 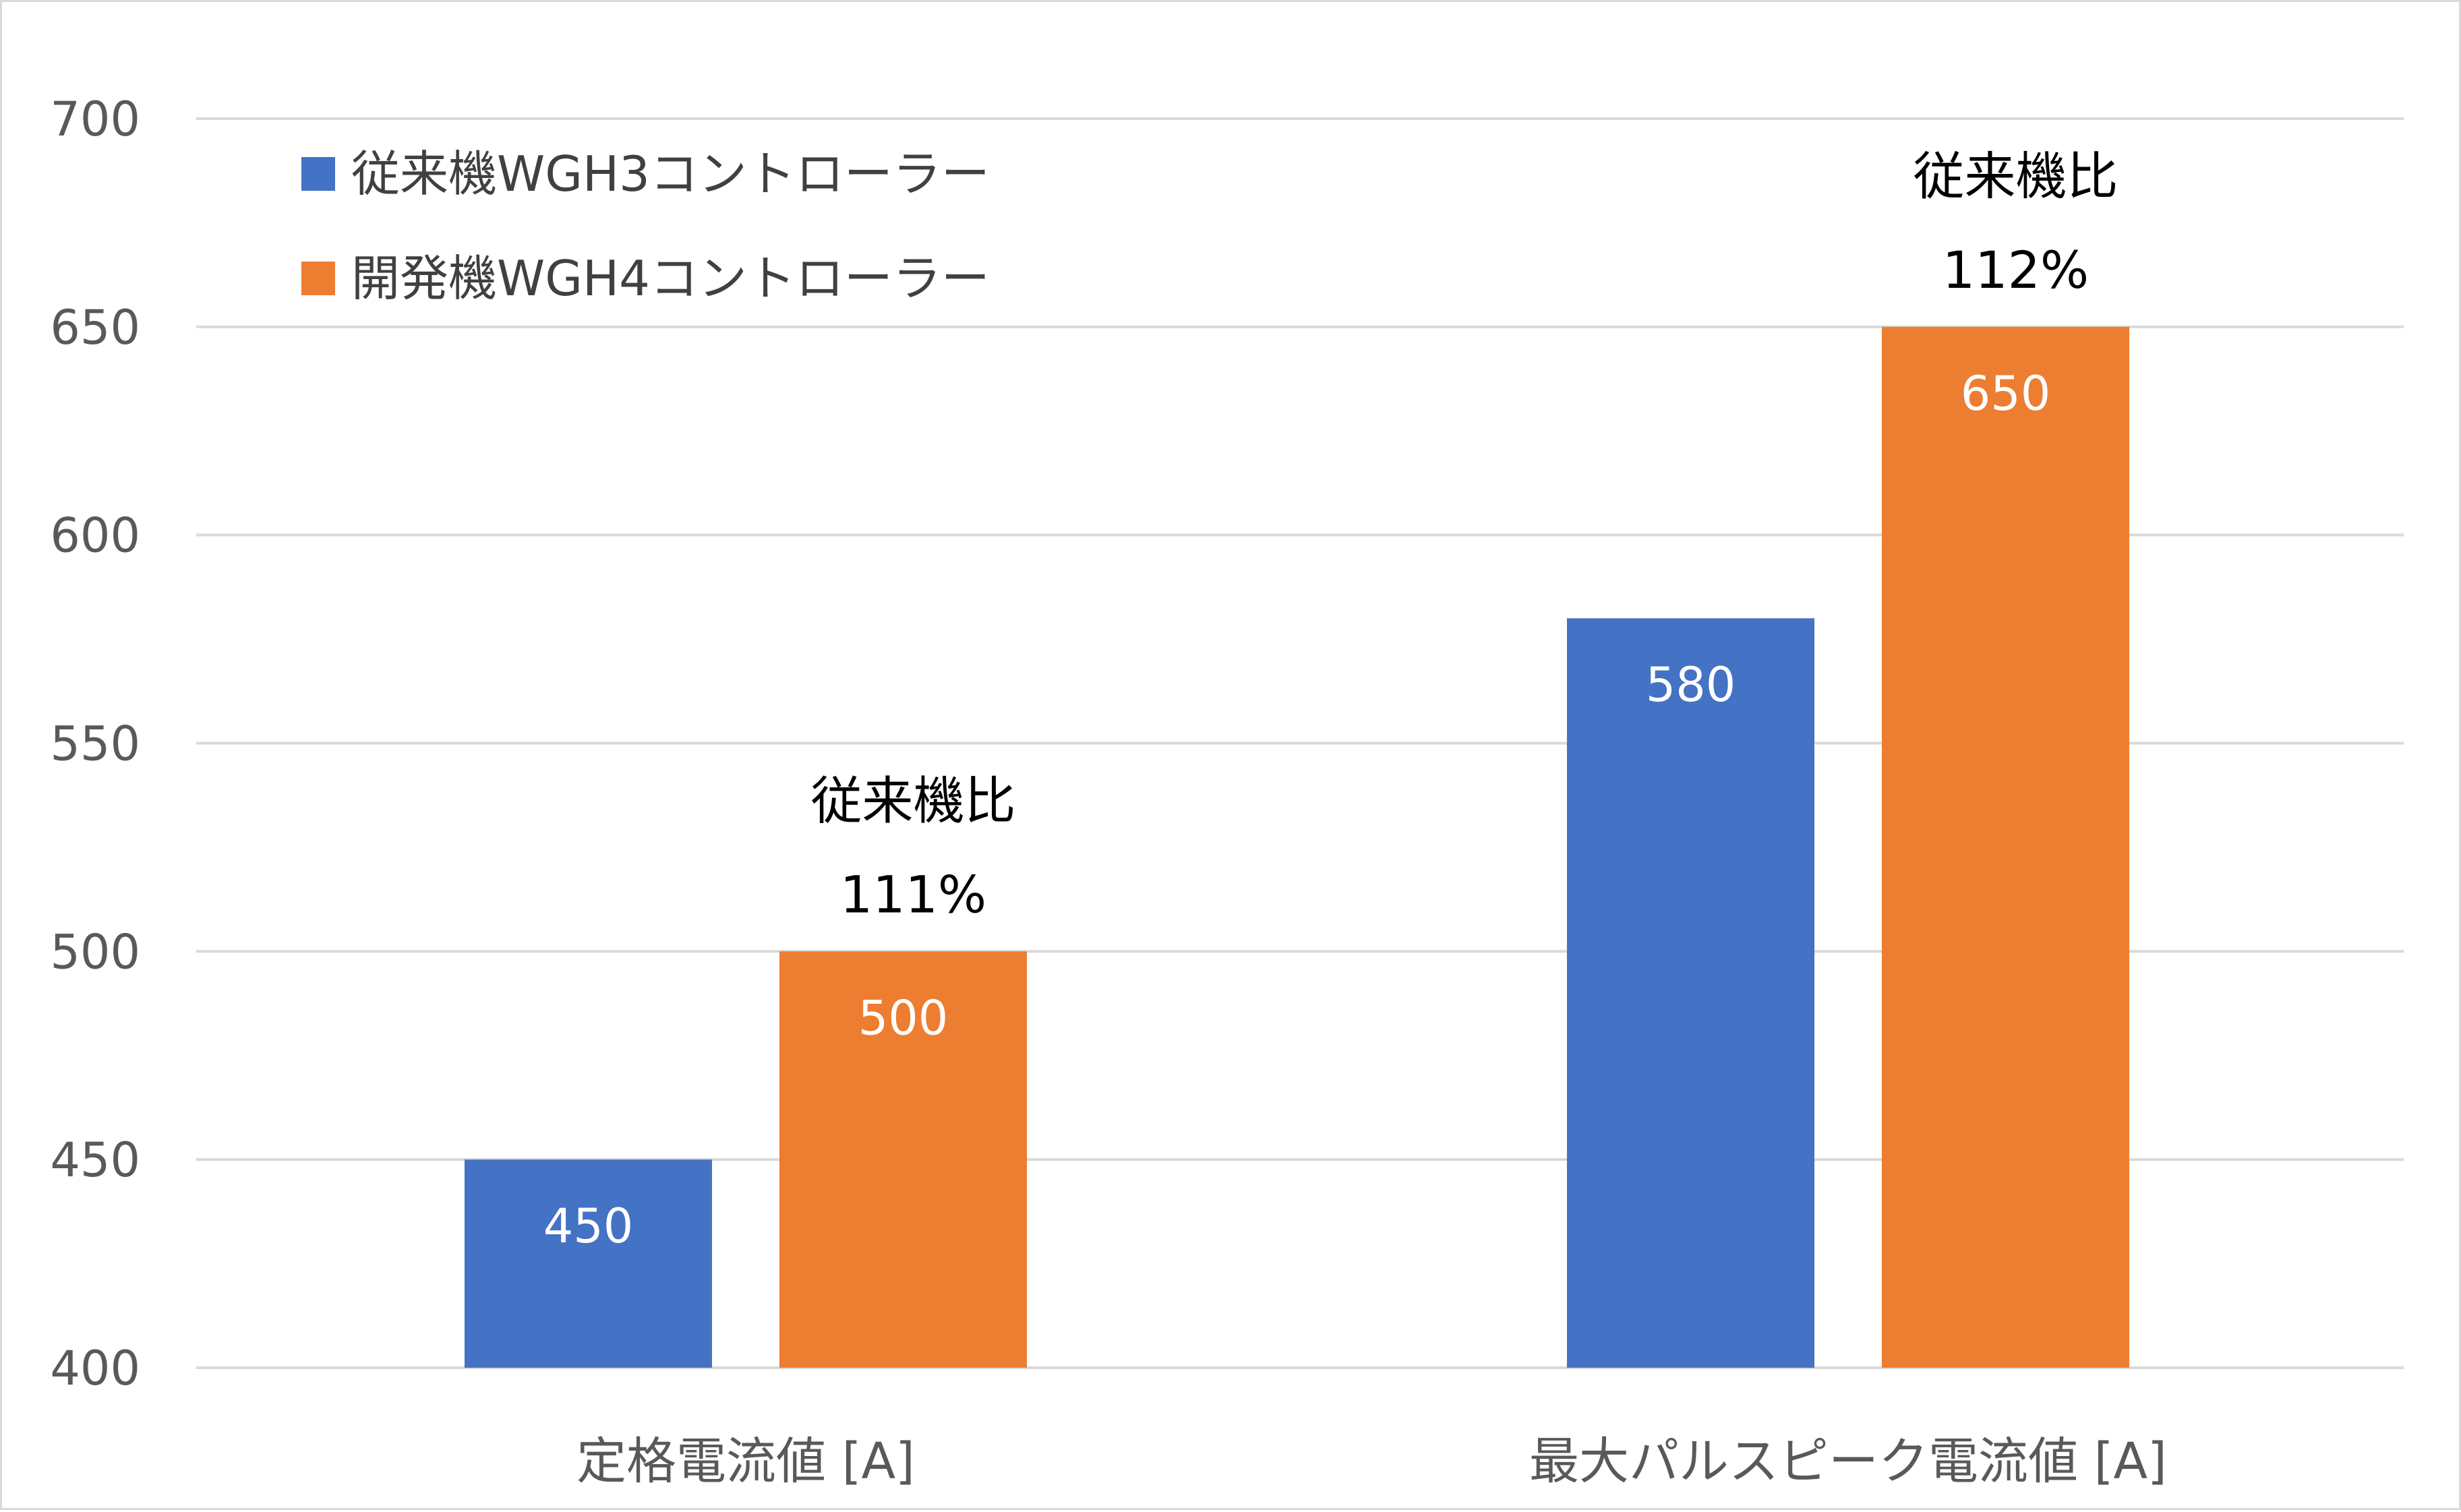 I want to click on y-tick-label: 700, so click(x=95, y=119).